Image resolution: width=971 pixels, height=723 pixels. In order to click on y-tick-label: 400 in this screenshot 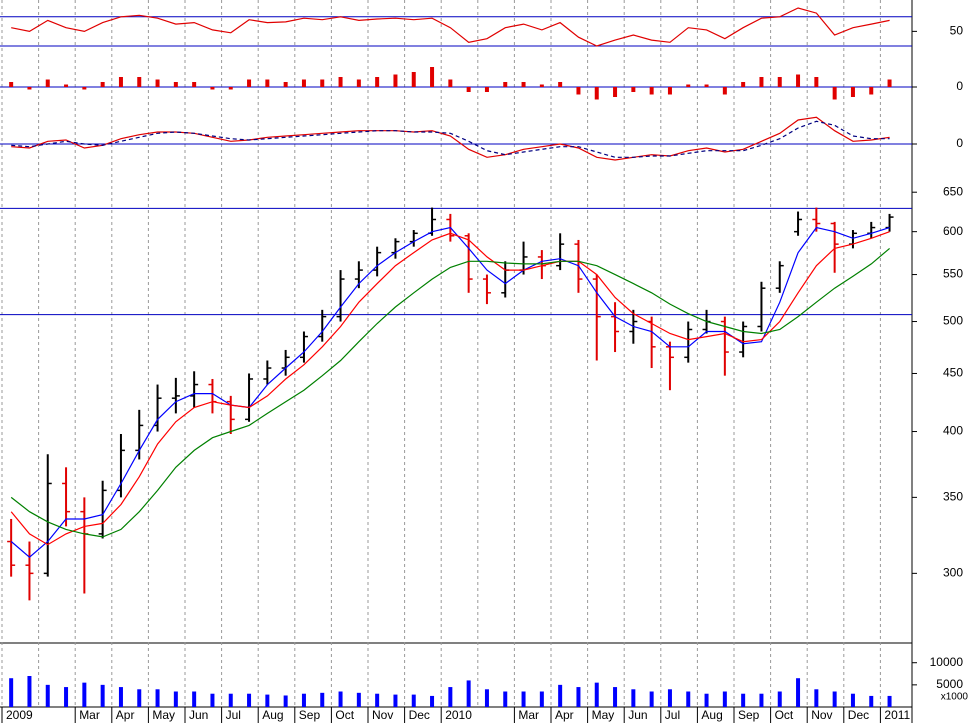, I will do `click(953, 431)`.